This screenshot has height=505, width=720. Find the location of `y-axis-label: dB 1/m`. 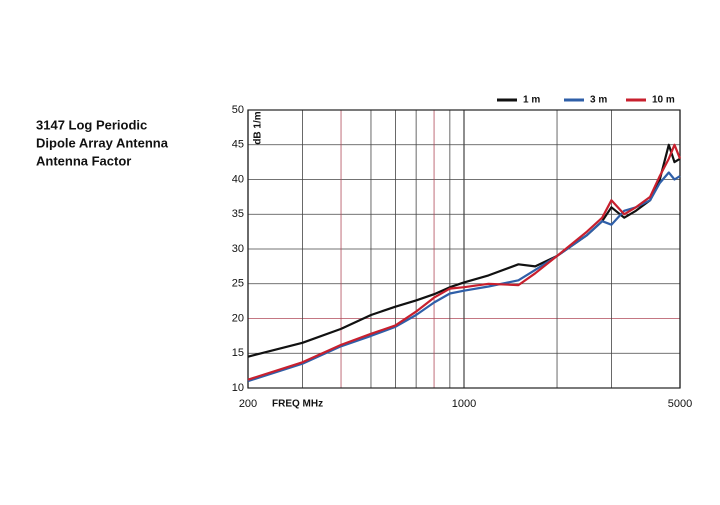

y-axis-label: dB 1/m is located at coordinates (258, 127).